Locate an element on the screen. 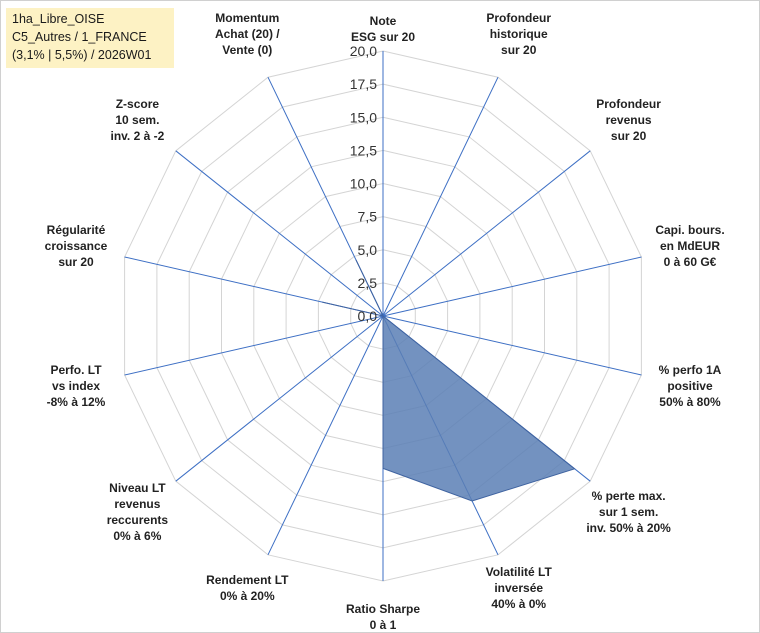 The width and height of the screenshot is (760, 633). axis-label: Perfo. LT vs index -8% à 12% is located at coordinates (76, 386).